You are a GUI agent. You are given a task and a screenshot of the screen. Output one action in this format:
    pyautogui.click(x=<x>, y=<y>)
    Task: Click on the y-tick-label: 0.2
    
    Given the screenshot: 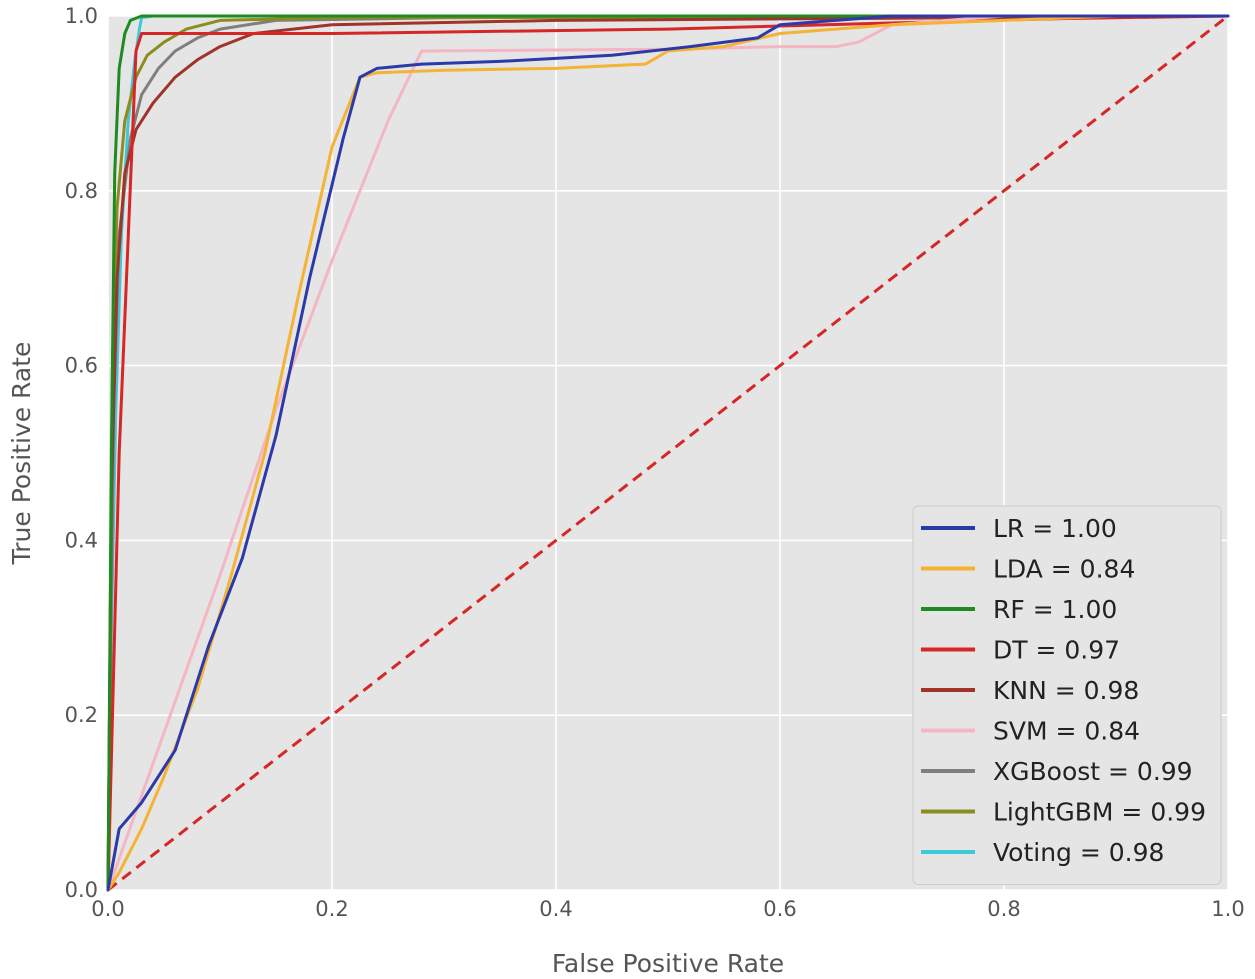 What is the action you would take?
    pyautogui.click(x=81, y=715)
    